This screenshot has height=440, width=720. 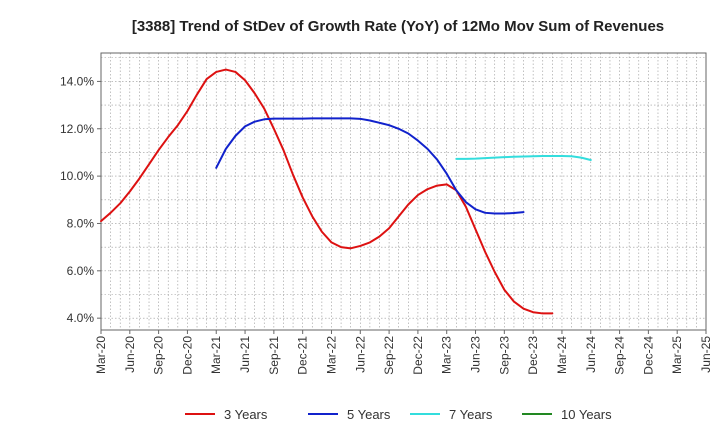 I want to click on y-tick-label: 6.0%, so click(x=81, y=271).